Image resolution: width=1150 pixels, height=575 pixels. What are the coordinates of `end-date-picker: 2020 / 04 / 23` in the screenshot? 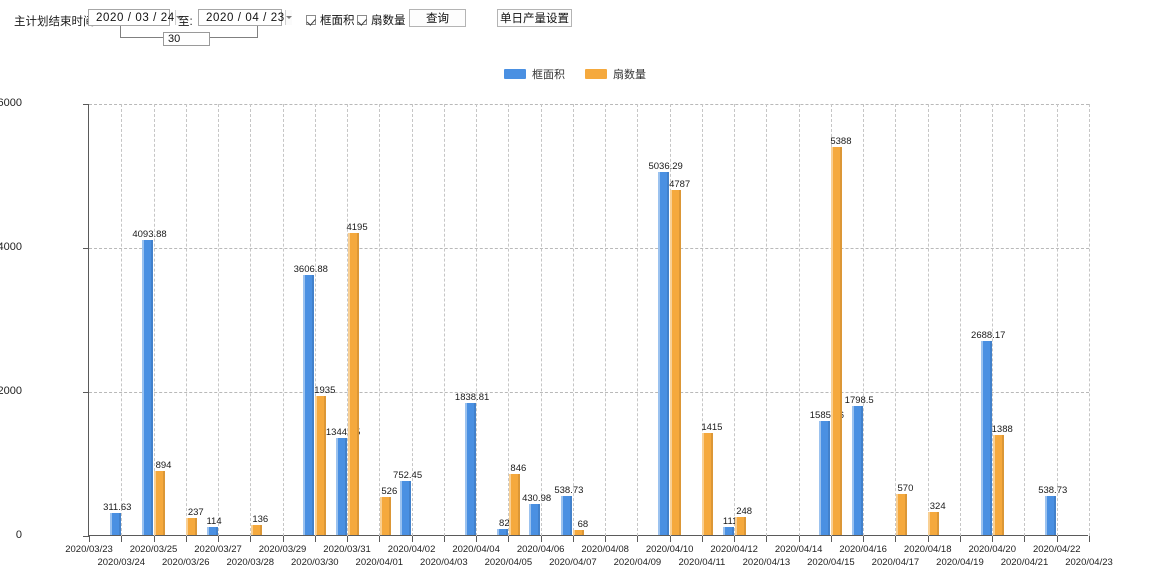 It's located at (245, 17).